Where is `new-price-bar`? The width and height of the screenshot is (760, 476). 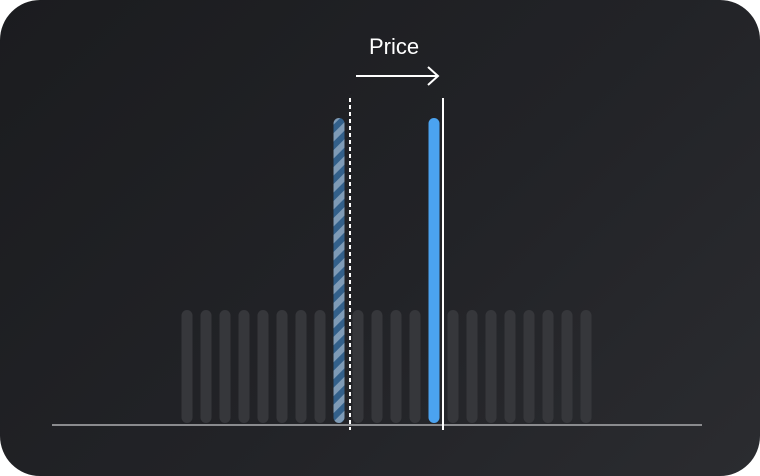 new-price-bar is located at coordinates (434, 270).